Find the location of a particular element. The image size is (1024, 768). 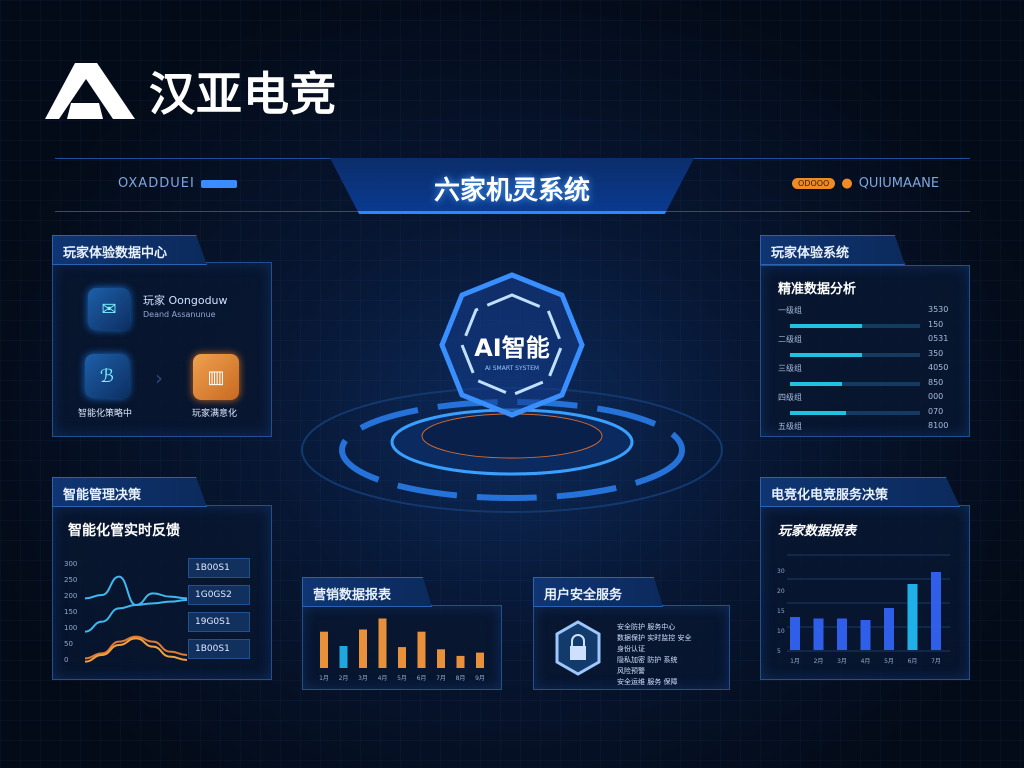

x-tick: 4月 is located at coordinates (866, 661).